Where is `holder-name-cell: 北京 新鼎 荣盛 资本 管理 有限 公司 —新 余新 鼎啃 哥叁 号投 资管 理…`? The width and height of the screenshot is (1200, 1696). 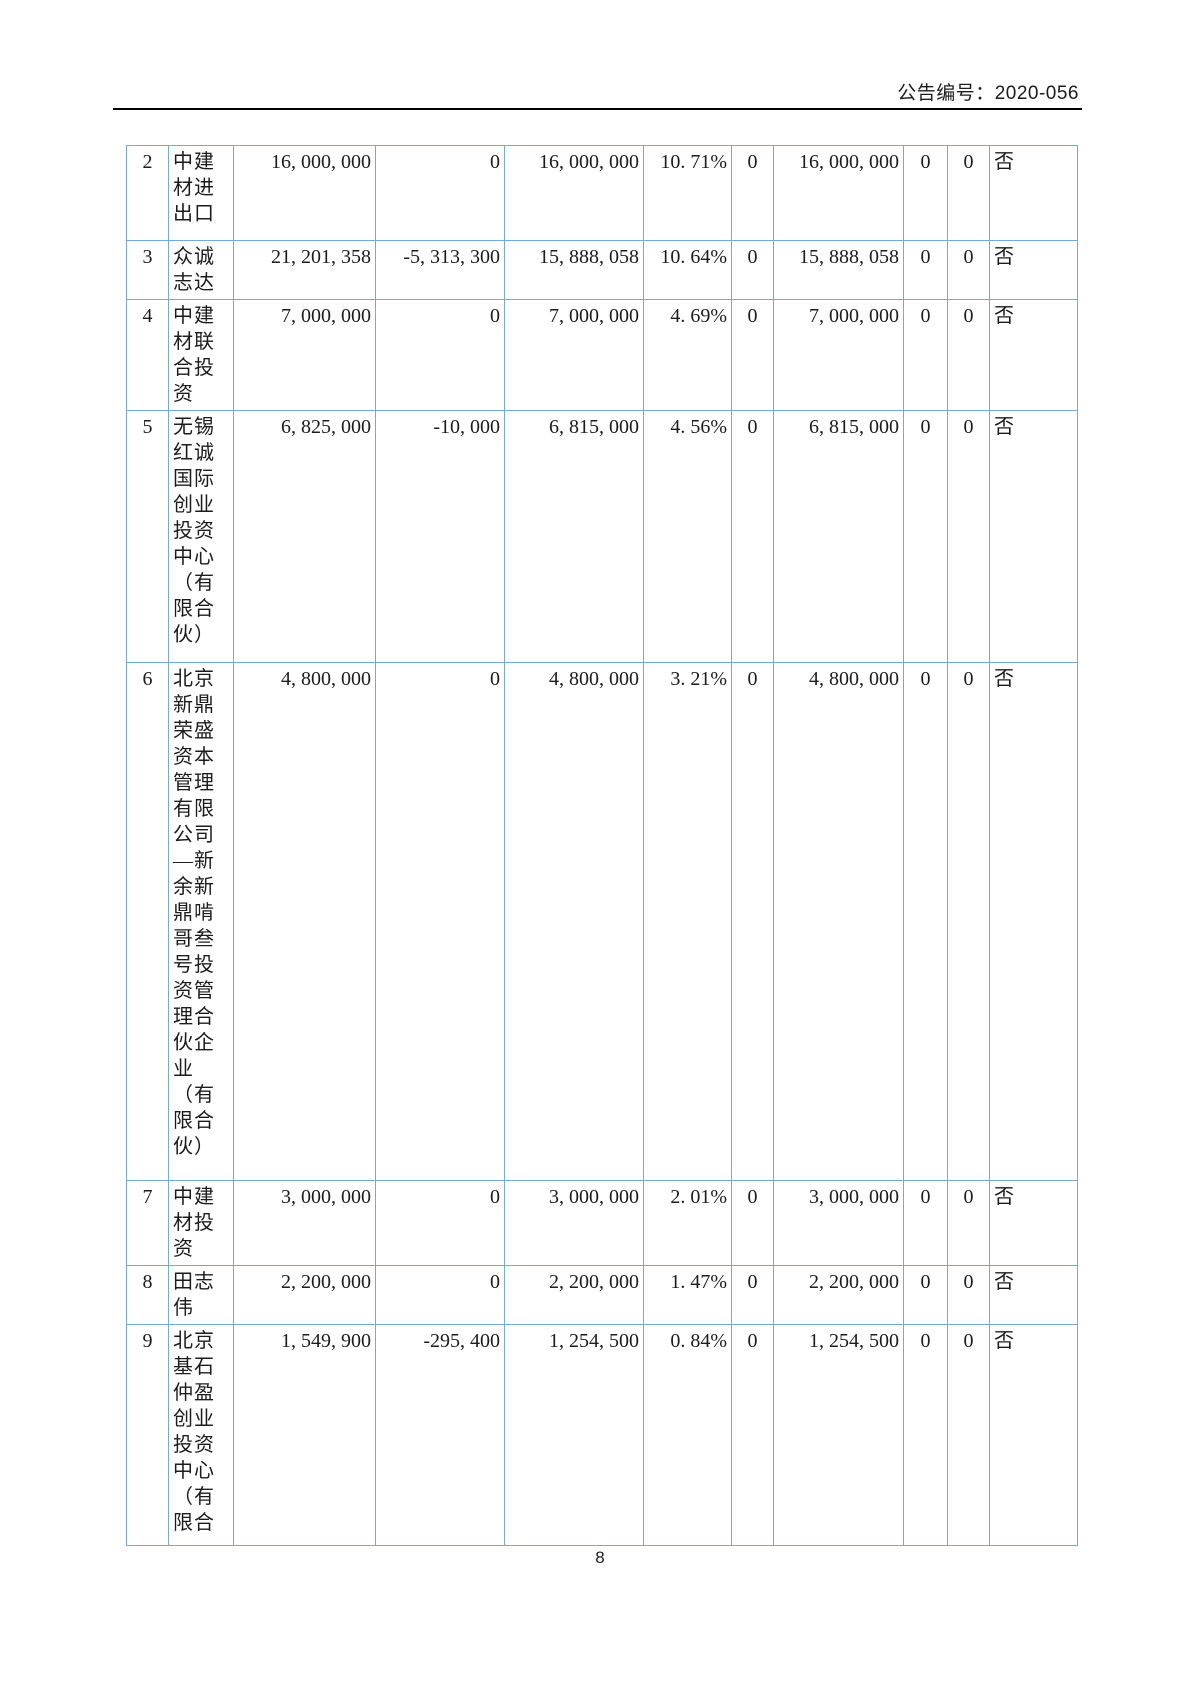
holder-name-cell: 北京 新鼎 荣盛 资本 管理 有限 公司 —新 余新 鼎啃 哥叁 号投 资管 理… is located at coordinates (201, 921).